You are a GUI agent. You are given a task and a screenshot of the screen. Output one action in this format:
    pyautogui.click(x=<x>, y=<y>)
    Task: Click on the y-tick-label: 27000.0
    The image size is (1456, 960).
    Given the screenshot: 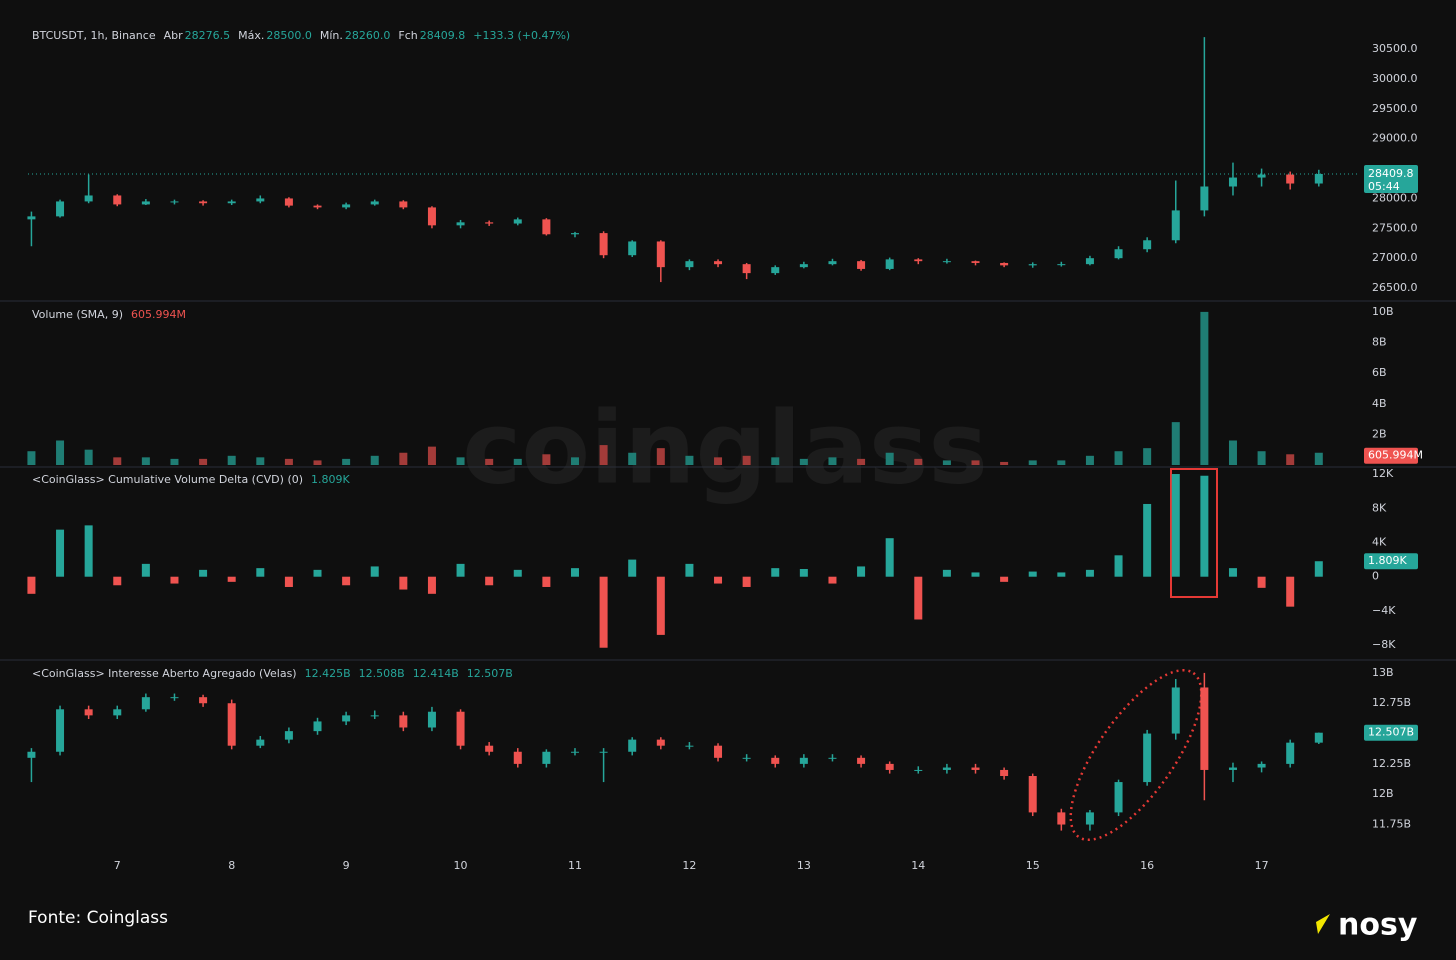 What is the action you would take?
    pyautogui.click(x=1395, y=257)
    